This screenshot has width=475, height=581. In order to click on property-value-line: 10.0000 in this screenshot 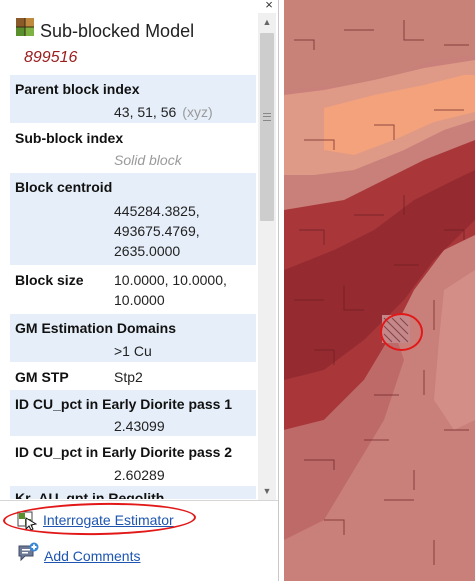, I will do `click(139, 300)`.